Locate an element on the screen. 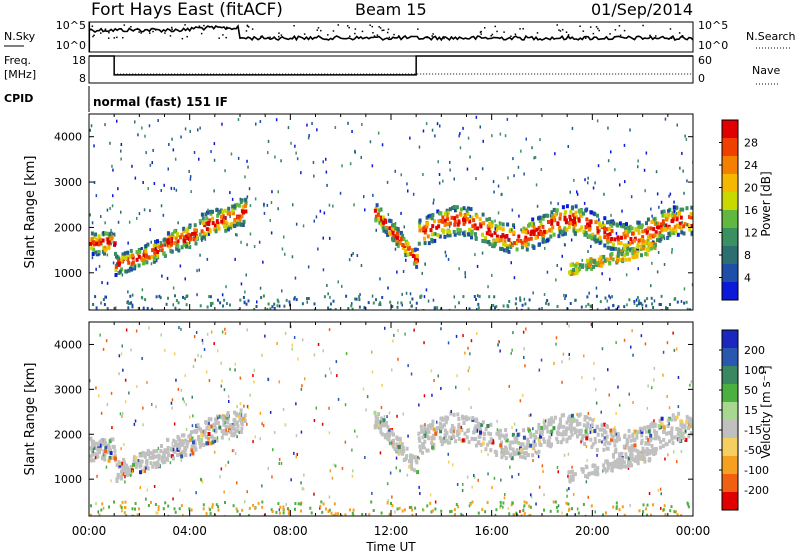  freq-label: Freq. is located at coordinates (17, 60).